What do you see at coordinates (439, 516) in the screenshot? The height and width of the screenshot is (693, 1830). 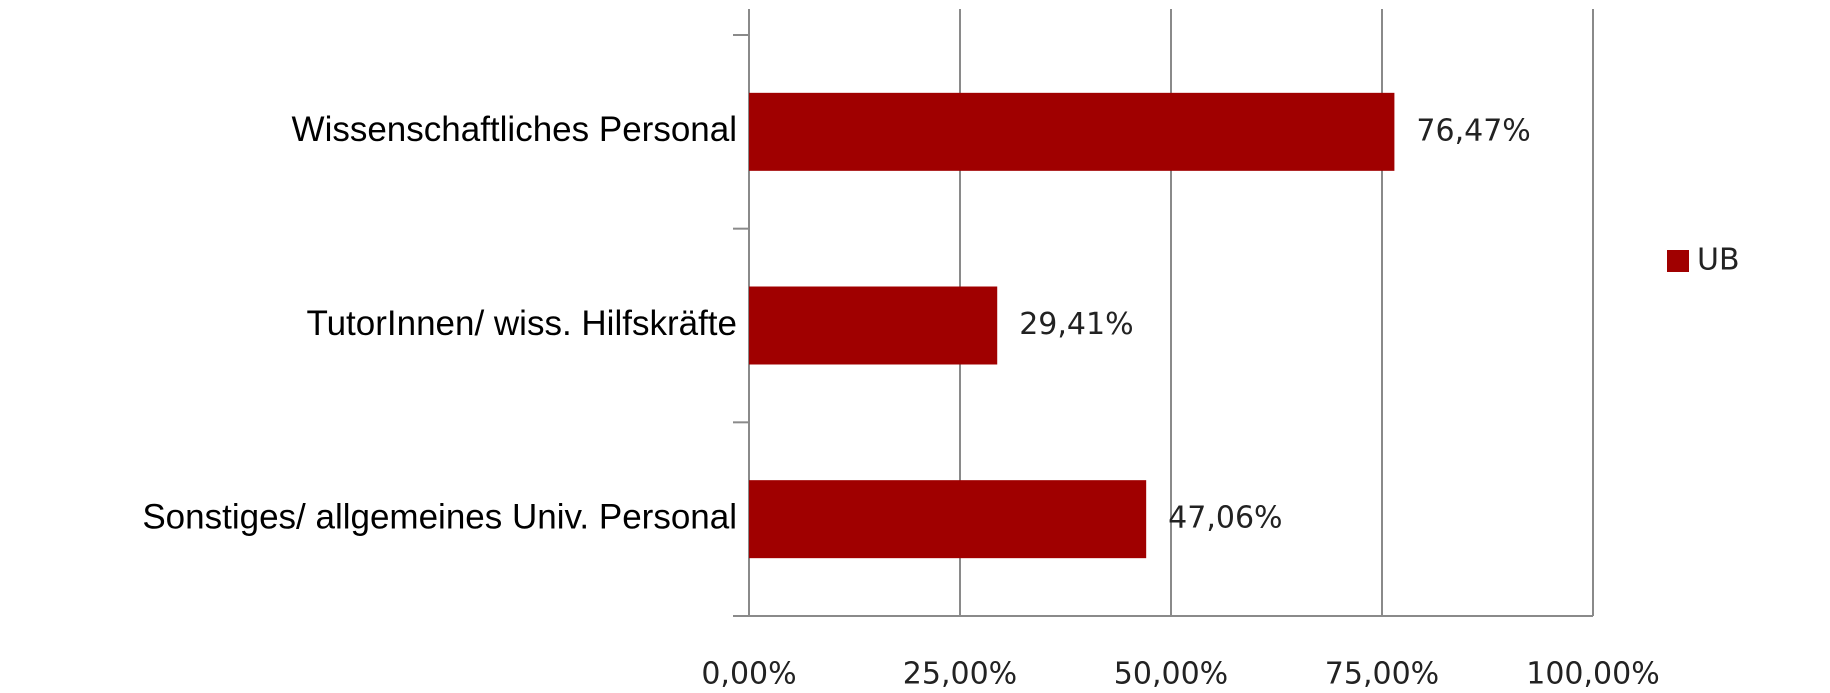 I see `y-tick-label: Sonstiges/ allgemeines Univ. Personal` at bounding box center [439, 516].